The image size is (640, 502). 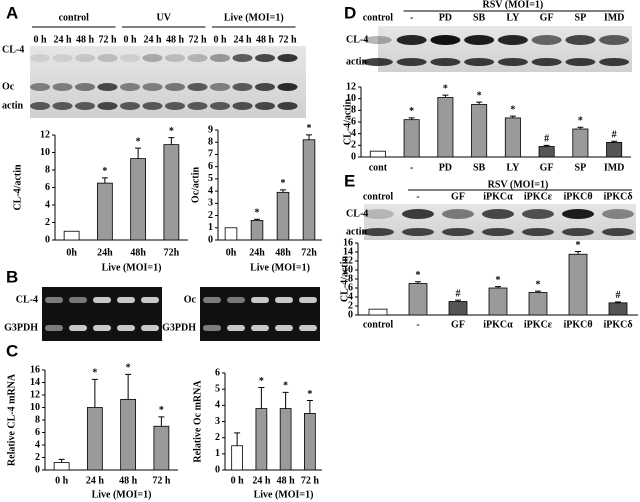 I want to click on y-axis-label: CL-4/actin, so click(x=347, y=122).